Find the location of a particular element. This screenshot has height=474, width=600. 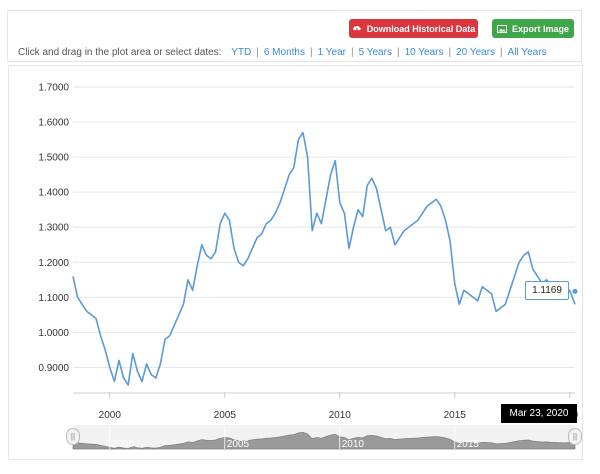

download-historical-data-button: Download Historical Data is located at coordinates (413, 28).